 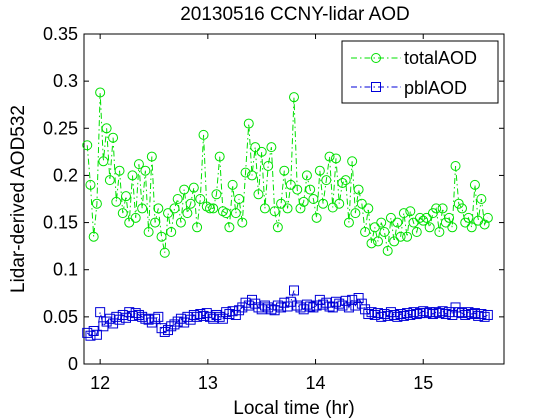 I want to click on y-axis-tick-labels: 0 0.05 0.1 0.15 0.2 0.25 0.3 0.35, so click(x=60, y=199).